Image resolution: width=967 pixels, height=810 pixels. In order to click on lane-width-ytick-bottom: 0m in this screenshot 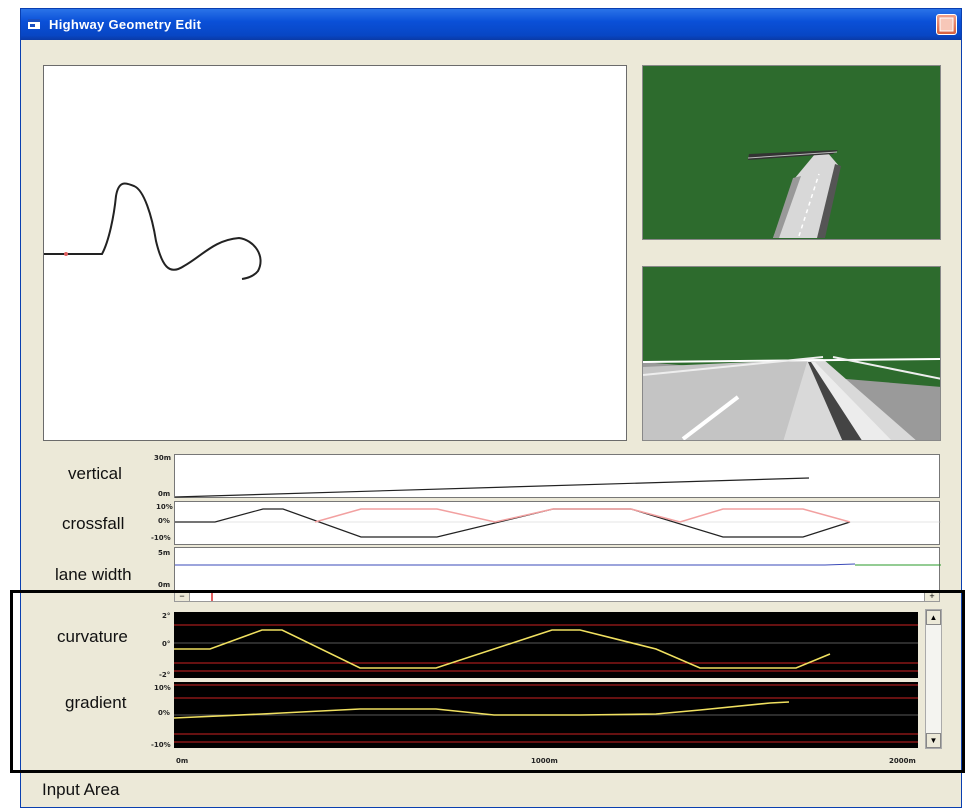, I will do `click(164, 585)`.